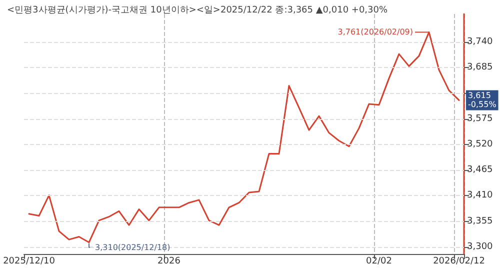 This screenshot has height=268, width=500. Describe the element at coordinates (459, 261) in the screenshot. I see `x-tick-label: 2026/02/12` at that location.